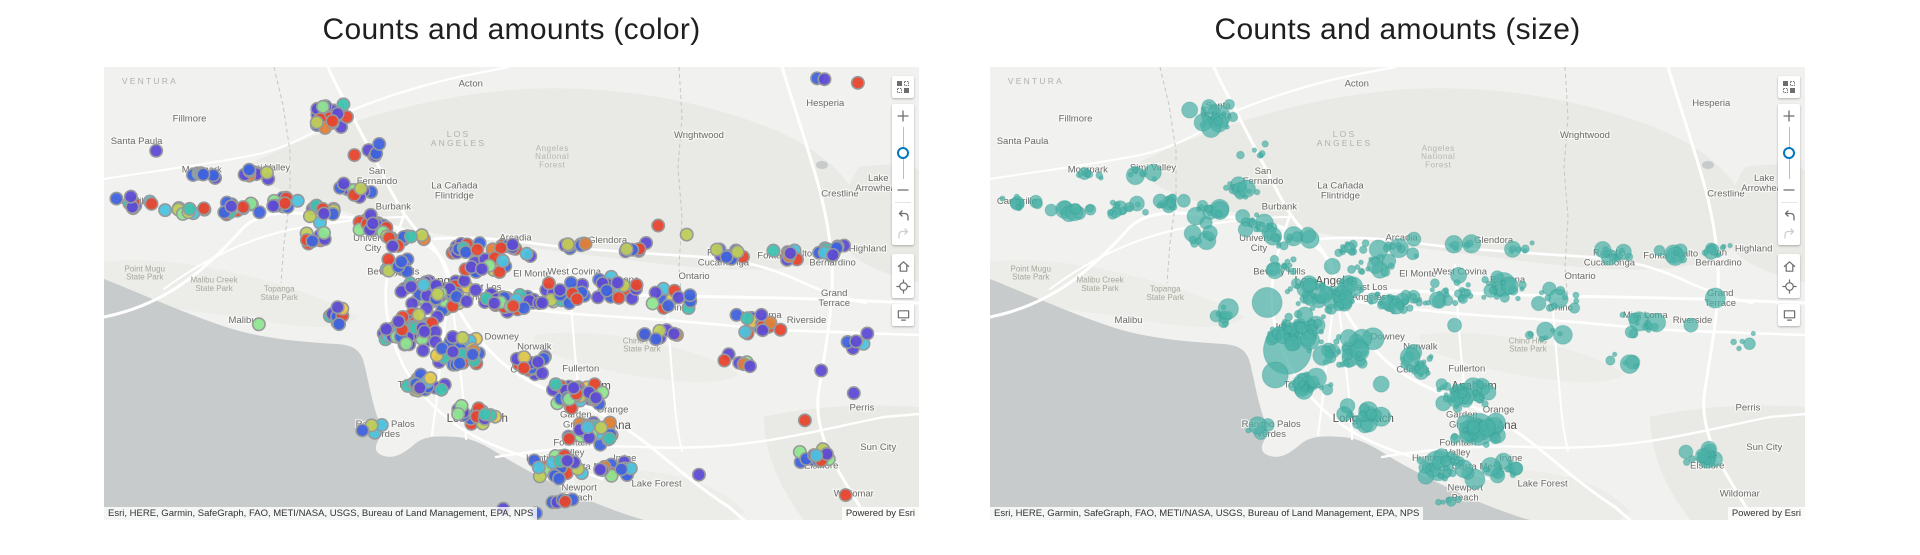 This screenshot has height=555, width=1920. What do you see at coordinates (1397, 29) in the screenshot?
I see `map-title-size: Counts and amounts (size)` at bounding box center [1397, 29].